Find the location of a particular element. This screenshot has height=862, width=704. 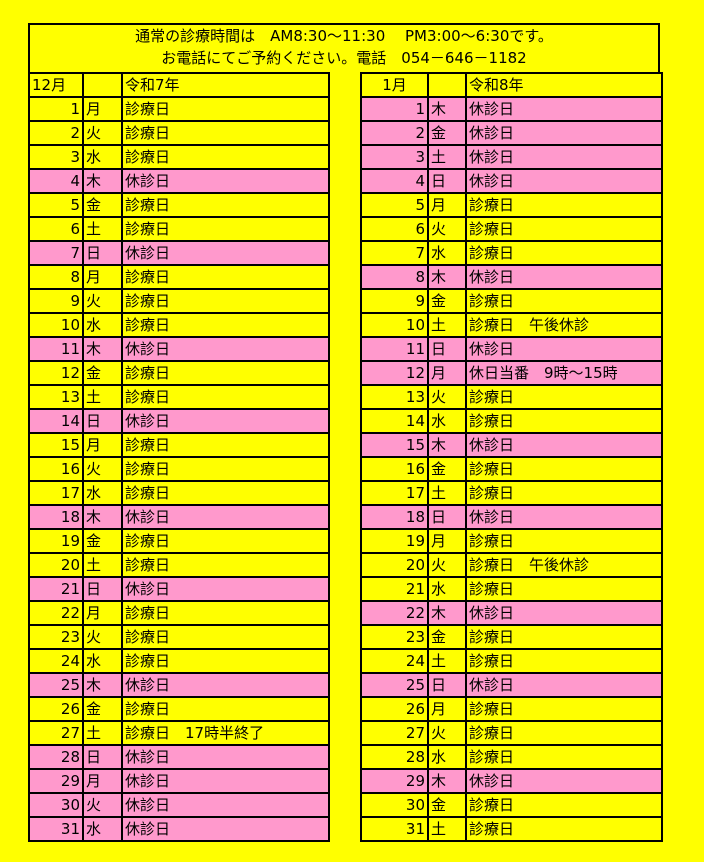

calendar-row: 21 日休診日 is located at coordinates (179, 589).